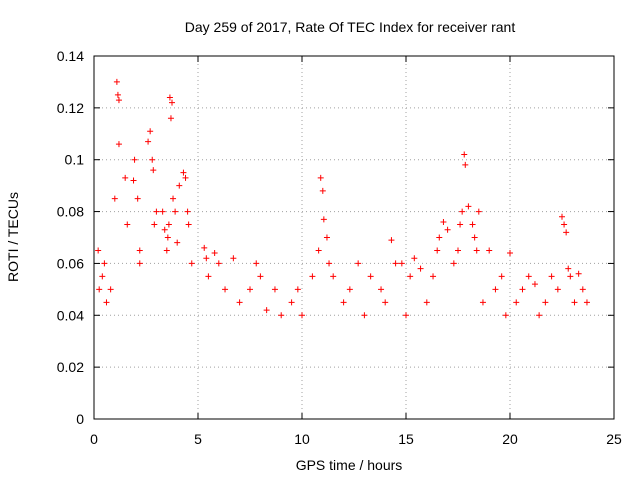 The image size is (640, 480). I want to click on y-tick-label: 0.04, so click(70, 315).